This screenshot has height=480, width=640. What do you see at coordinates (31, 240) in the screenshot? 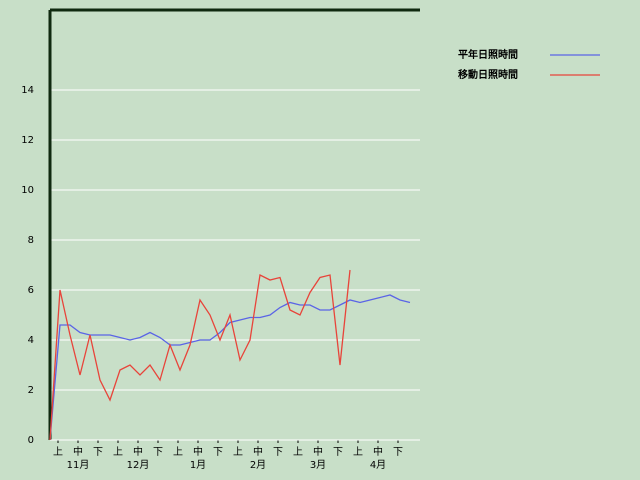
I see `y-tick-label: 8` at bounding box center [31, 240].